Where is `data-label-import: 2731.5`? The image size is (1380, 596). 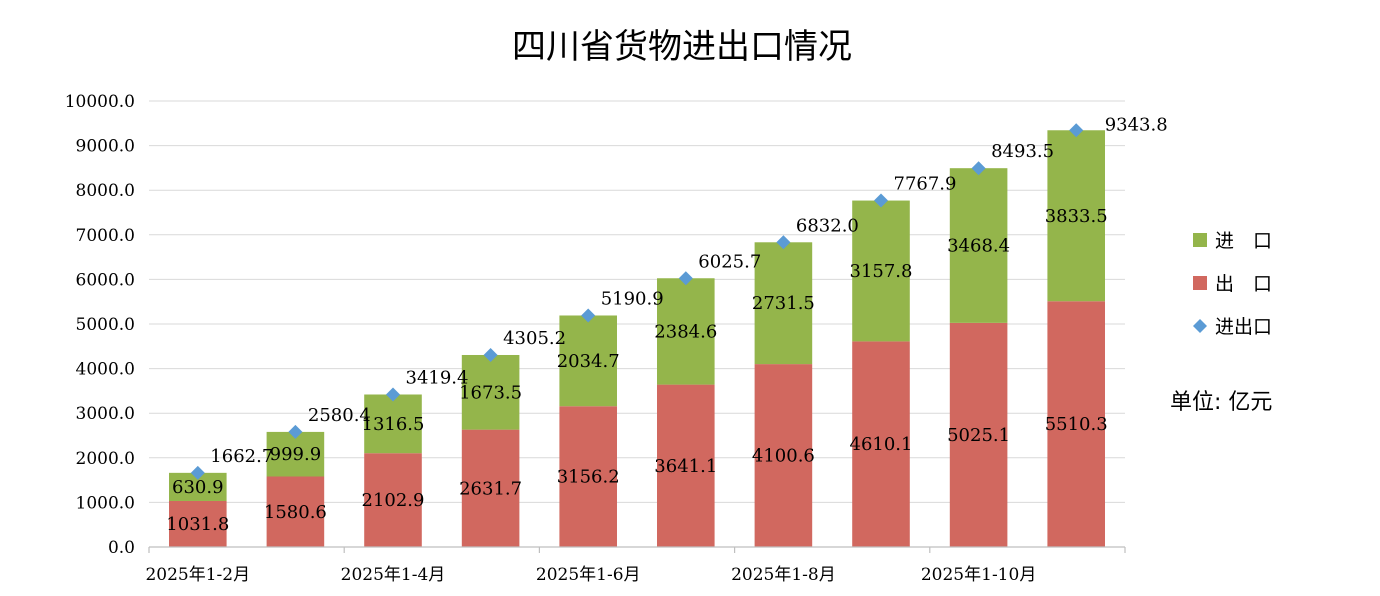
data-label-import: 2731.5 is located at coordinates (783, 303).